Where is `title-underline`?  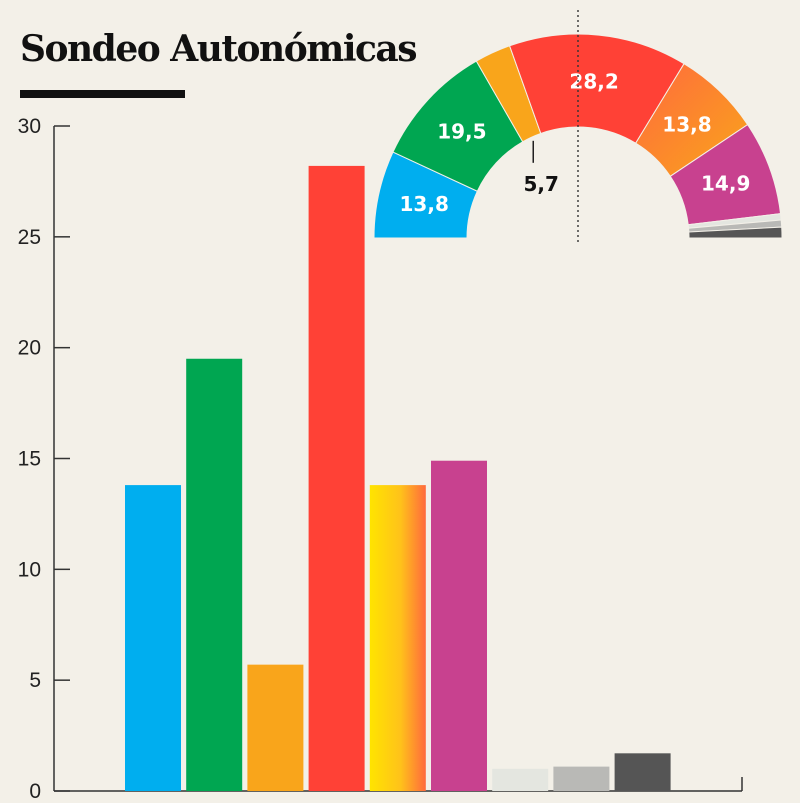
title-underline is located at coordinates (102, 94).